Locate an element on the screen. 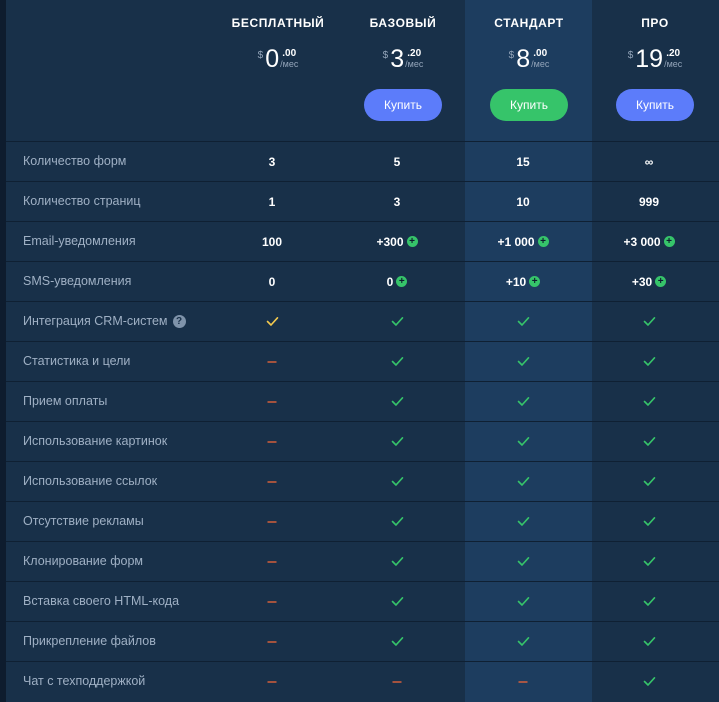 Image resolution: width=719 pixels, height=702 pixels. plan-price: $3.20/мес is located at coordinates (403, 61).